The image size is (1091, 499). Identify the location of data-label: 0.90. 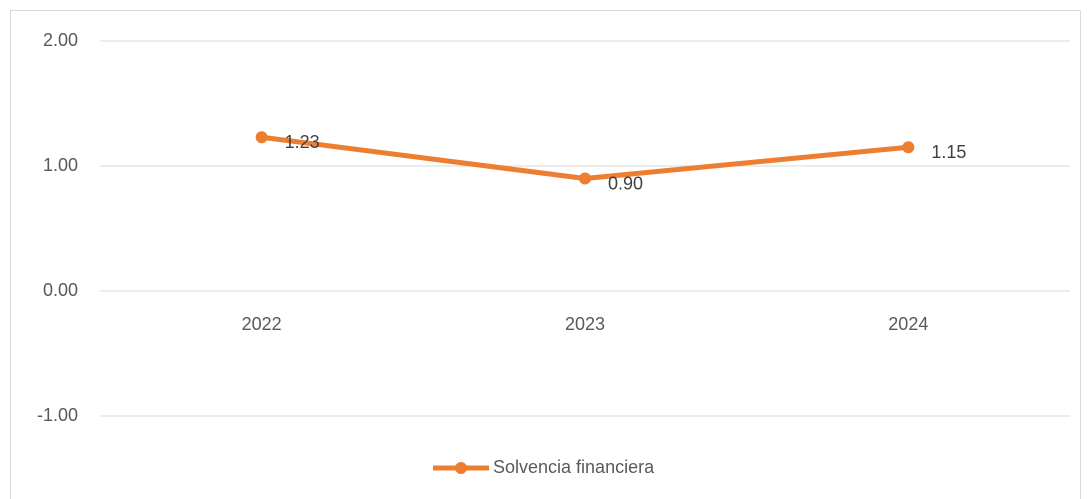
(625, 183).